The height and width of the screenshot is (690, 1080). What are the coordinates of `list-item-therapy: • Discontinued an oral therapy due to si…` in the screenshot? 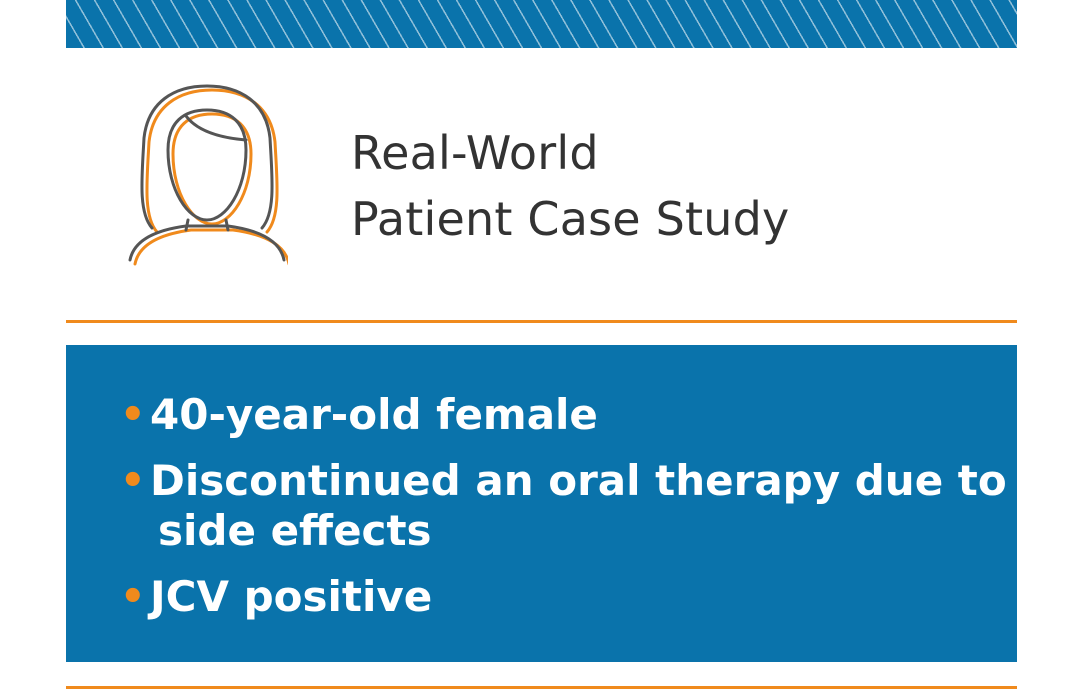 It's located at (563, 506).